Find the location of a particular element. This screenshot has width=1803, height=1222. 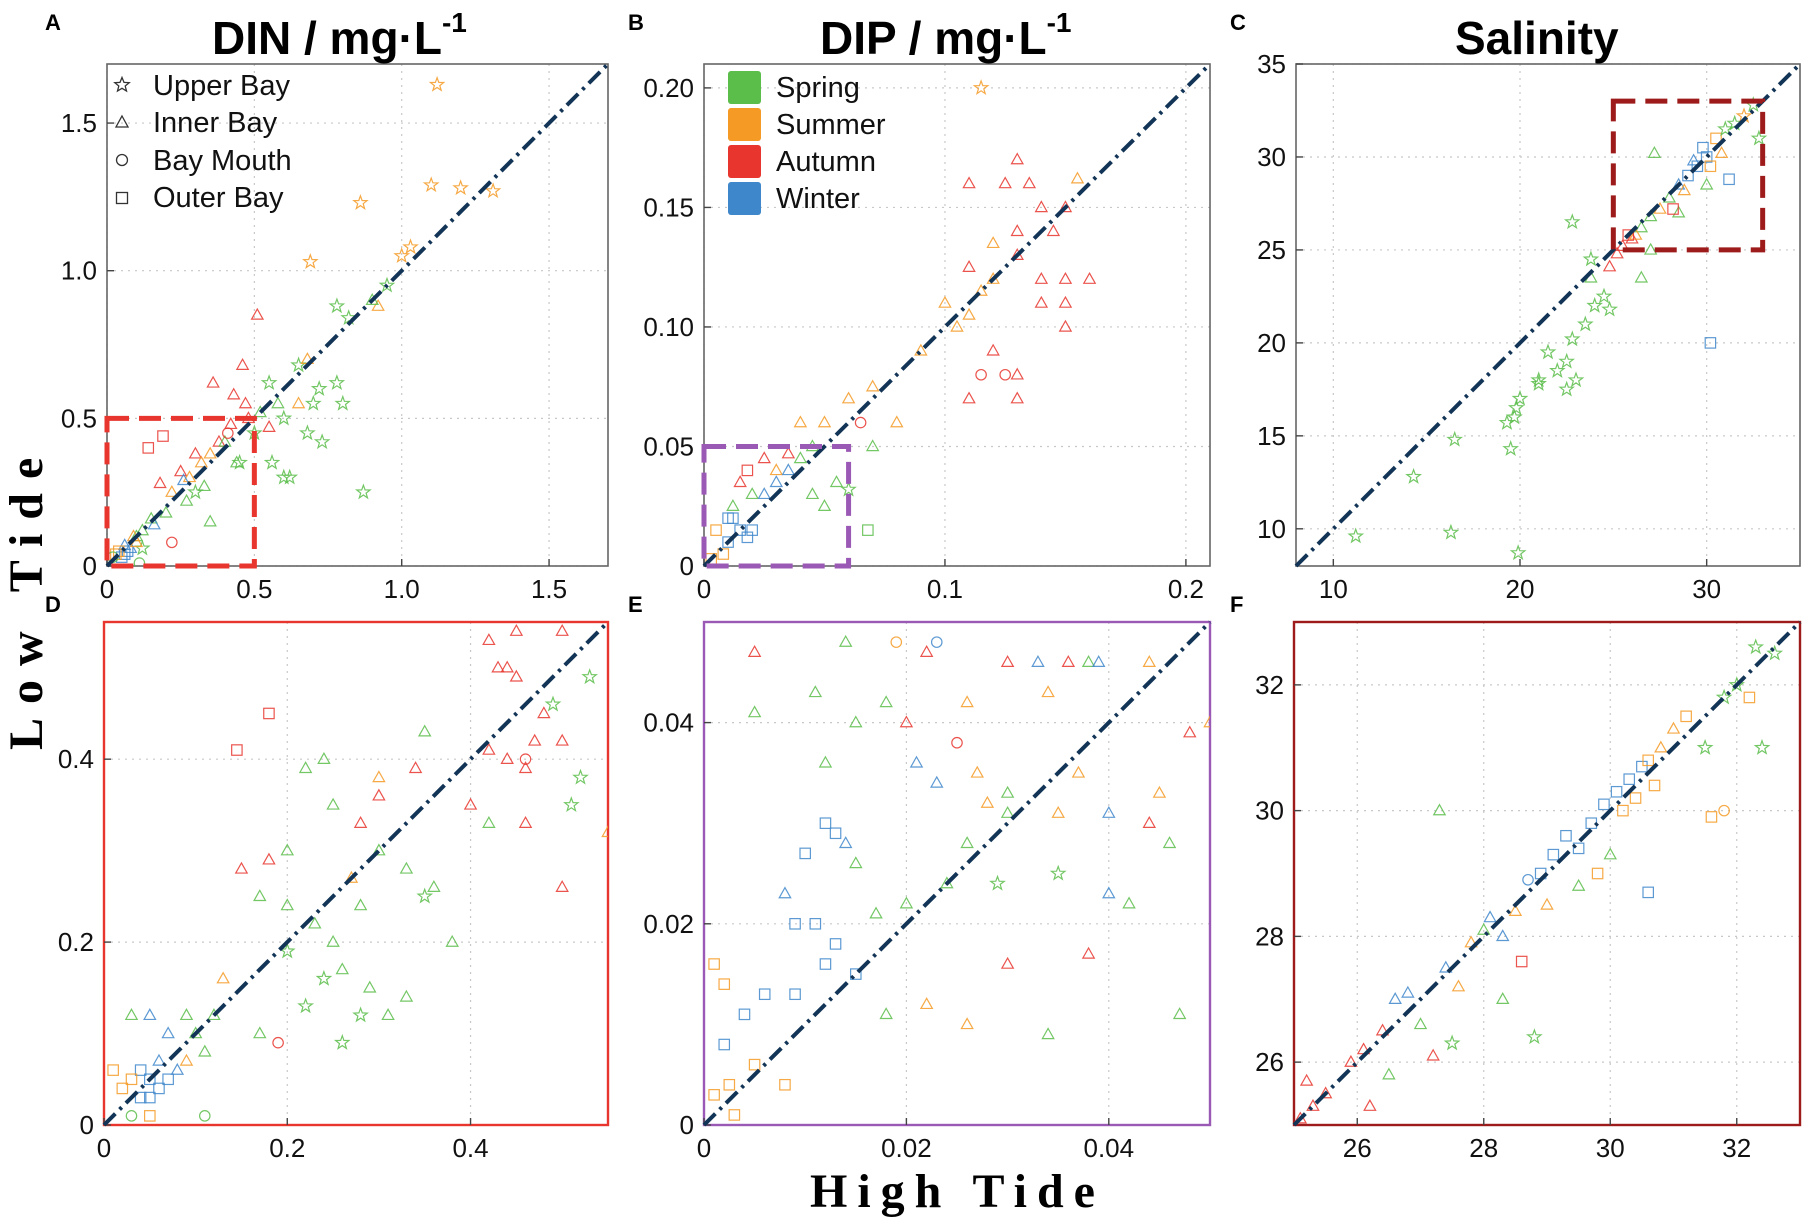

y-tick-label: 1.5 is located at coordinates (79, 123).